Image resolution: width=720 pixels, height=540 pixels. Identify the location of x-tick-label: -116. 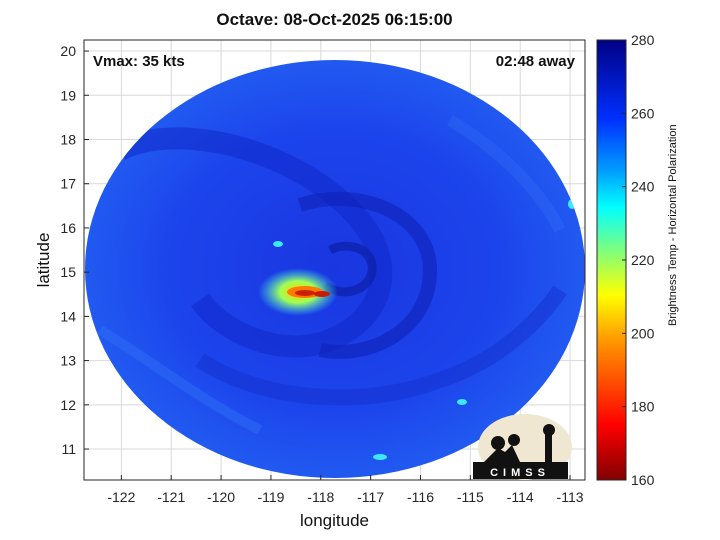
(420, 497).